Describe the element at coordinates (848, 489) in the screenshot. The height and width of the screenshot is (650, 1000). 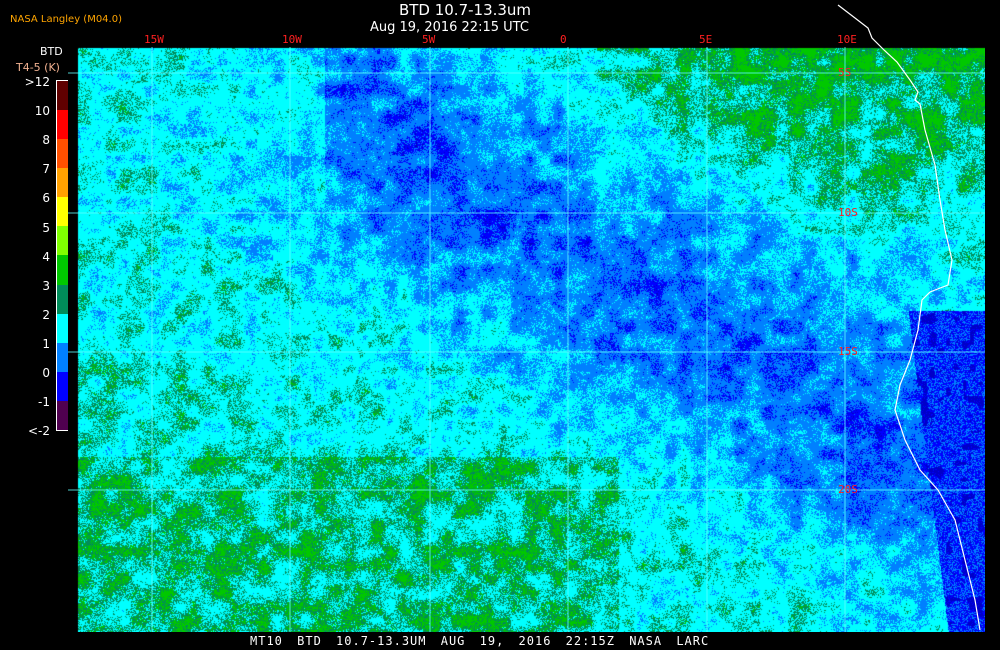
I see `latitude-label: 20S` at that location.